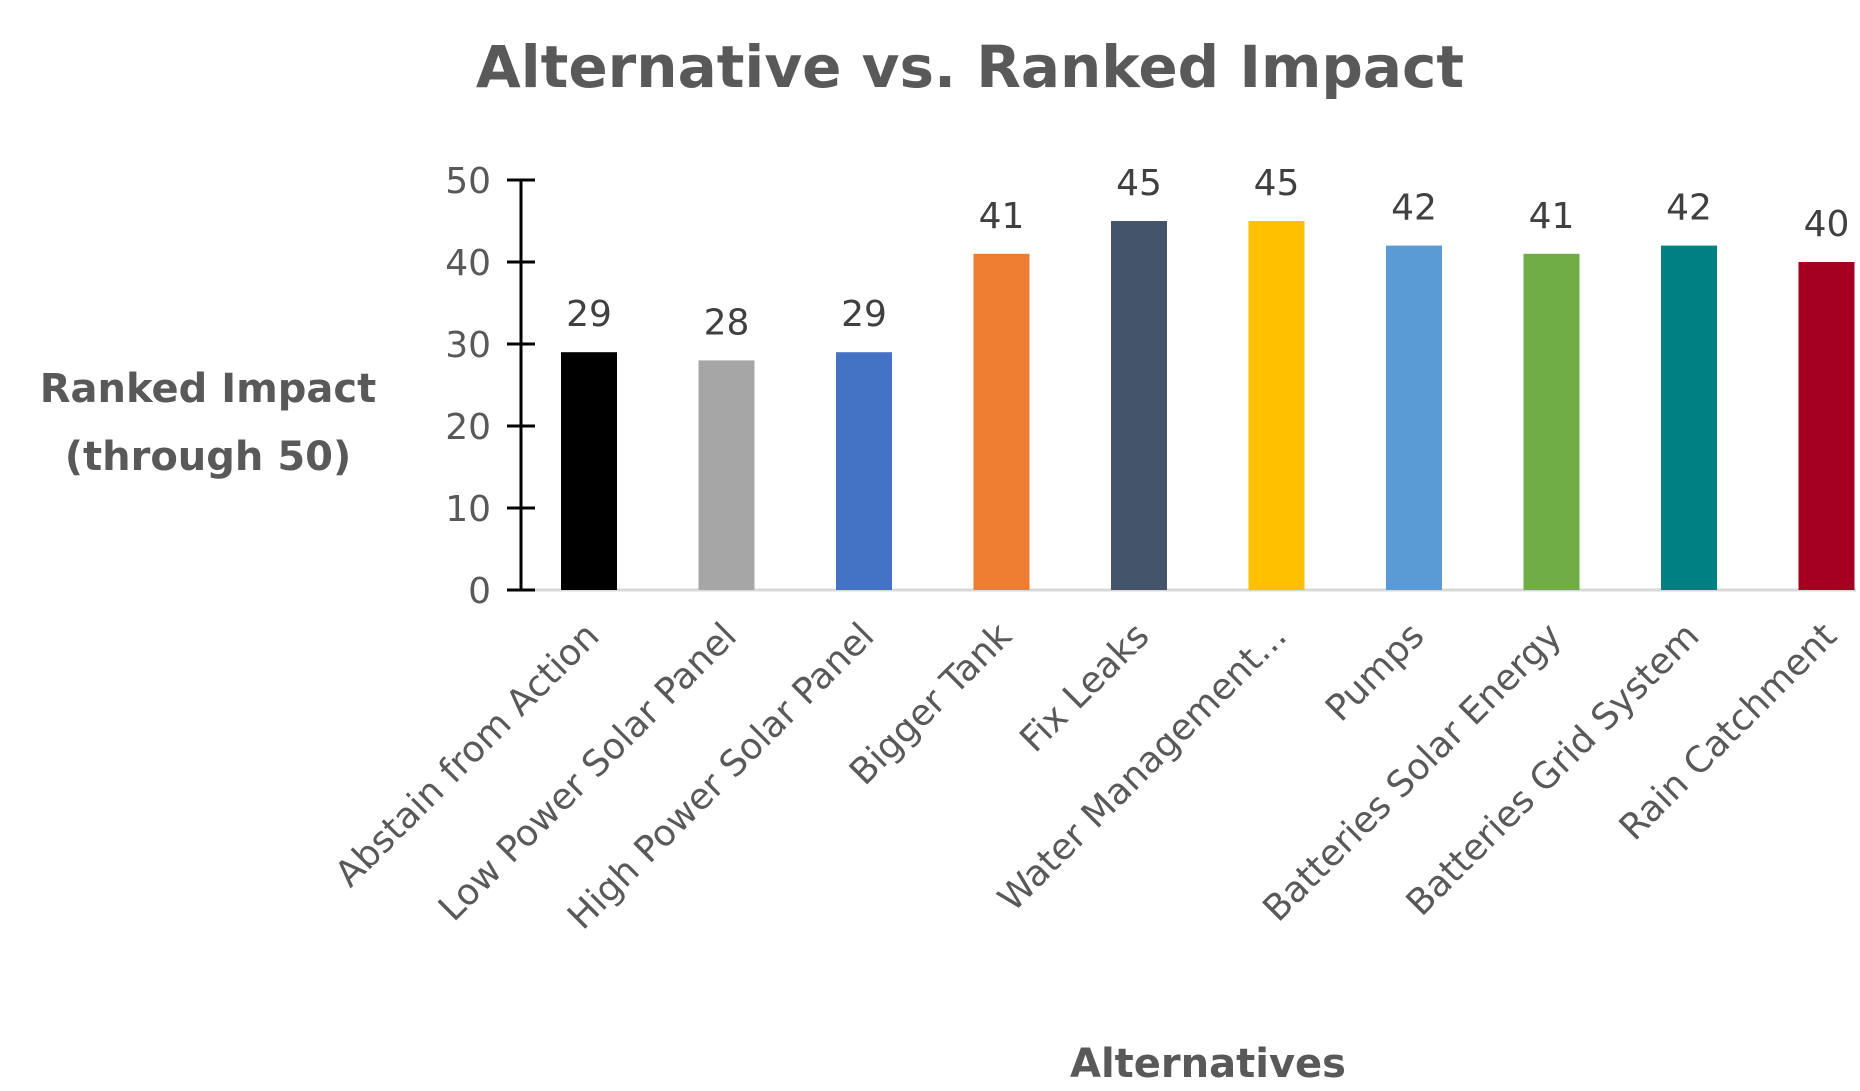 Image resolution: width=1860 pixels, height=1091 pixels. Describe the element at coordinates (468, 345) in the screenshot. I see `y-tick-label: 30` at that location.